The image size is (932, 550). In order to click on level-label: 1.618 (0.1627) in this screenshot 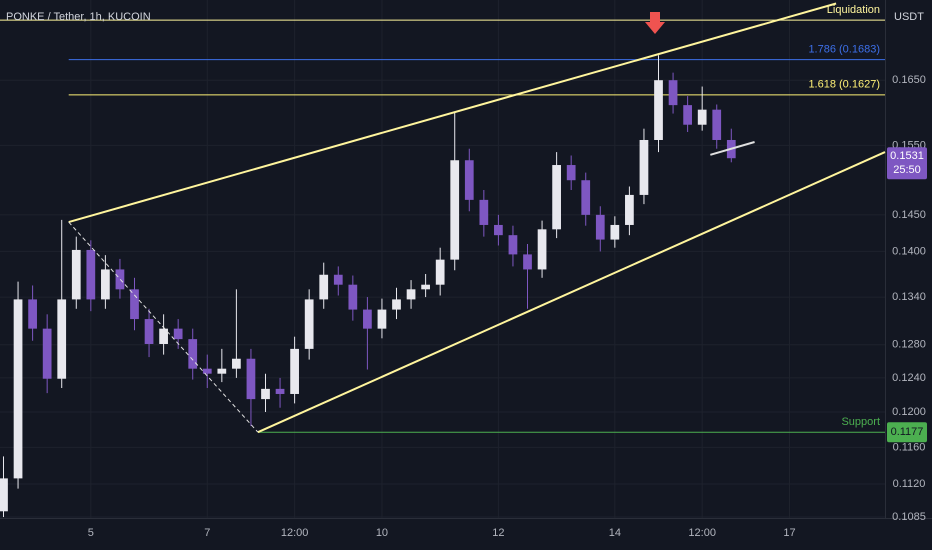, I will do `click(844, 85)`.